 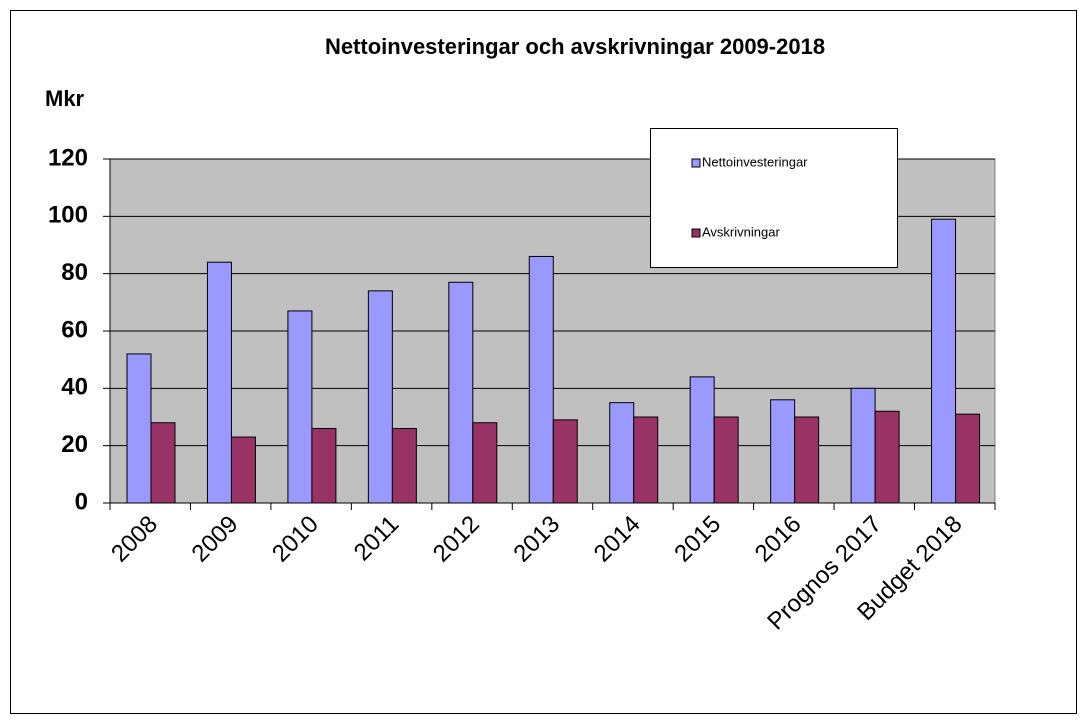 I want to click on legend-box, so click(x=774, y=198).